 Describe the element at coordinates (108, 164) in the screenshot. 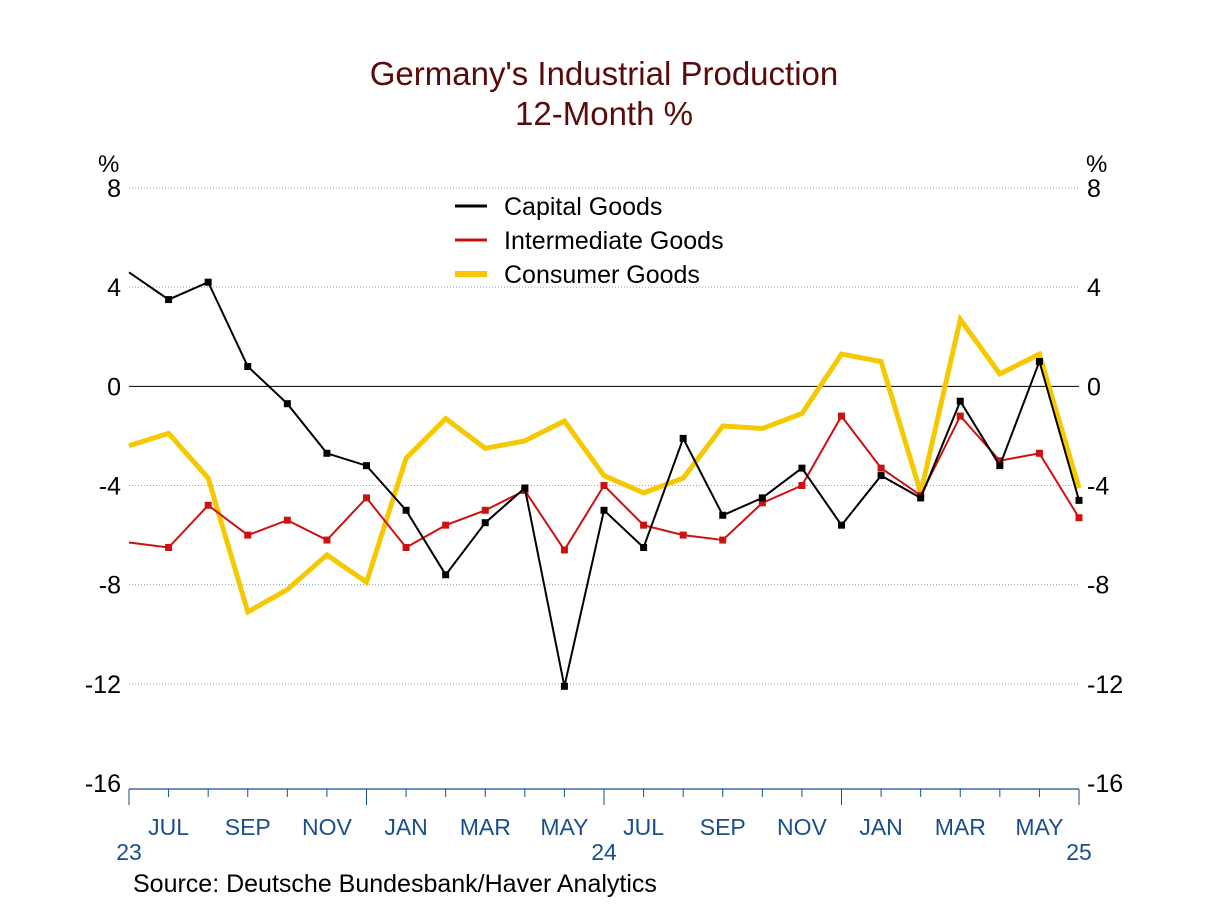

I see `y-axis-unit-left: %` at that location.